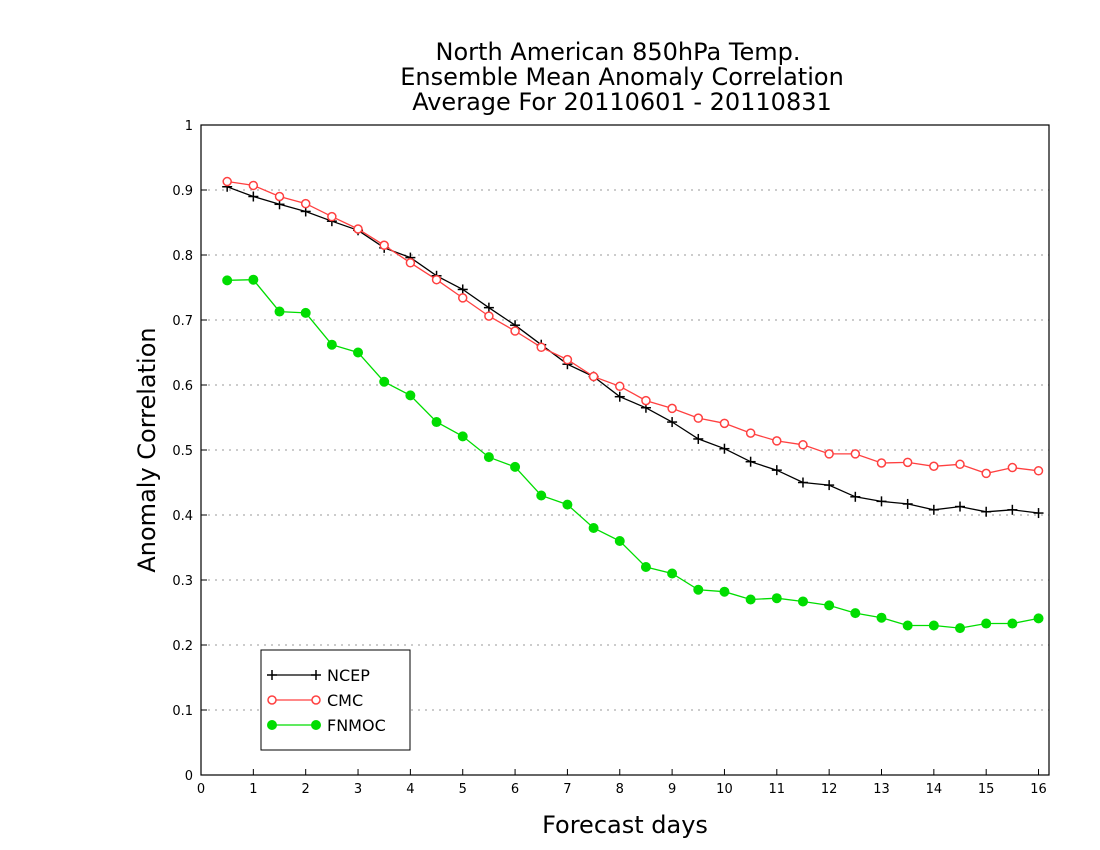  I want to click on legend-item-ncep: NCEP, so click(318, 675).